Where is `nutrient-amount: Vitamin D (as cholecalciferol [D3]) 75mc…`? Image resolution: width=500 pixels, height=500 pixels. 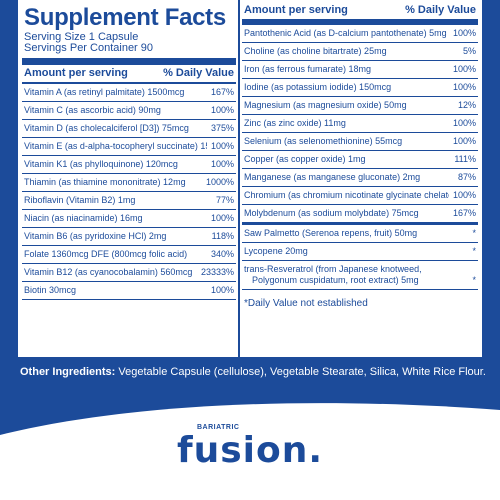 nutrient-amount: Vitamin D (as cholecalciferol [D3]) 75mc… is located at coordinates (115, 128).